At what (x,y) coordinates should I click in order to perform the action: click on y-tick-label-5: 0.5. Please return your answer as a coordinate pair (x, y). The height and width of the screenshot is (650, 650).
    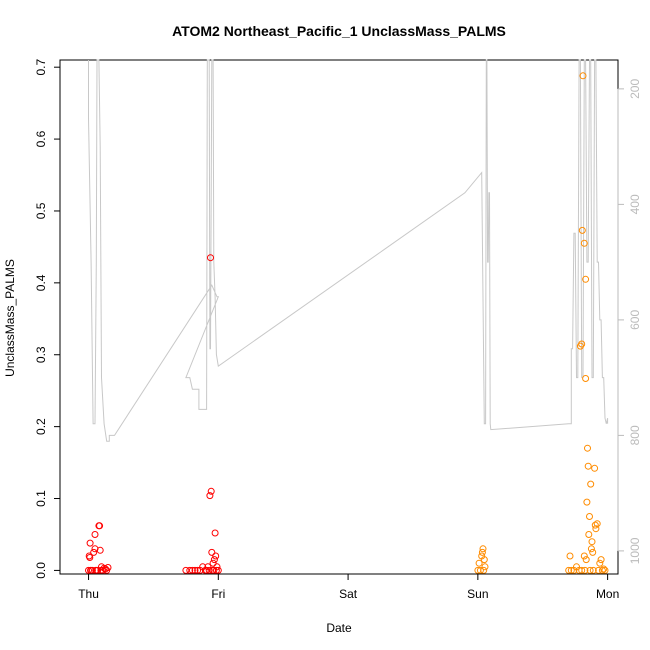
    Looking at the image, I should click on (41, 210).